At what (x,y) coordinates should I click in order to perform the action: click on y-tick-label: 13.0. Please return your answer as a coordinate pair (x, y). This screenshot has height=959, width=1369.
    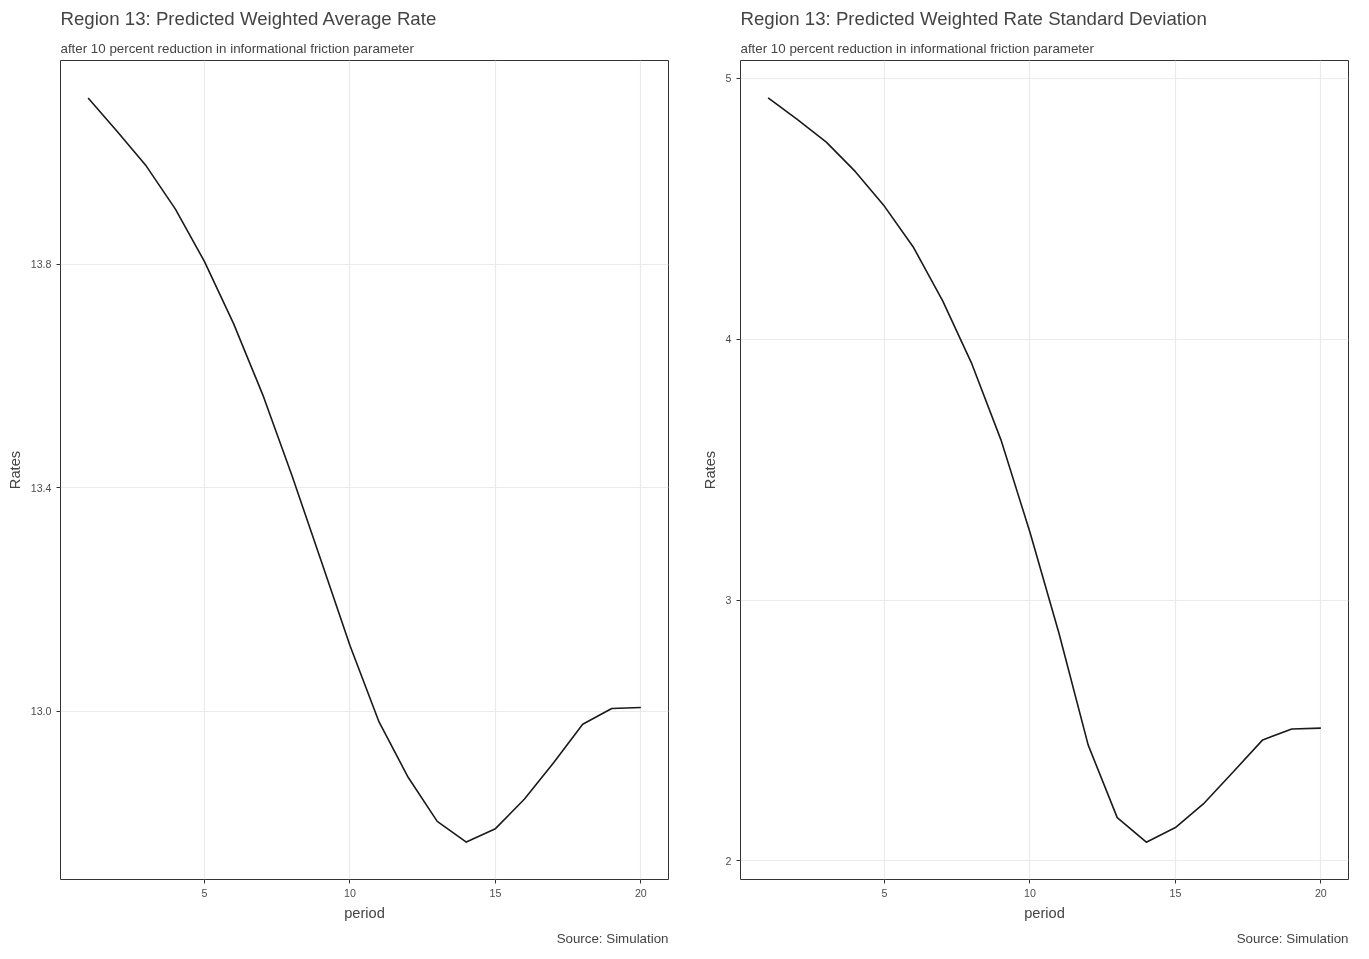
    Looking at the image, I should click on (41, 711).